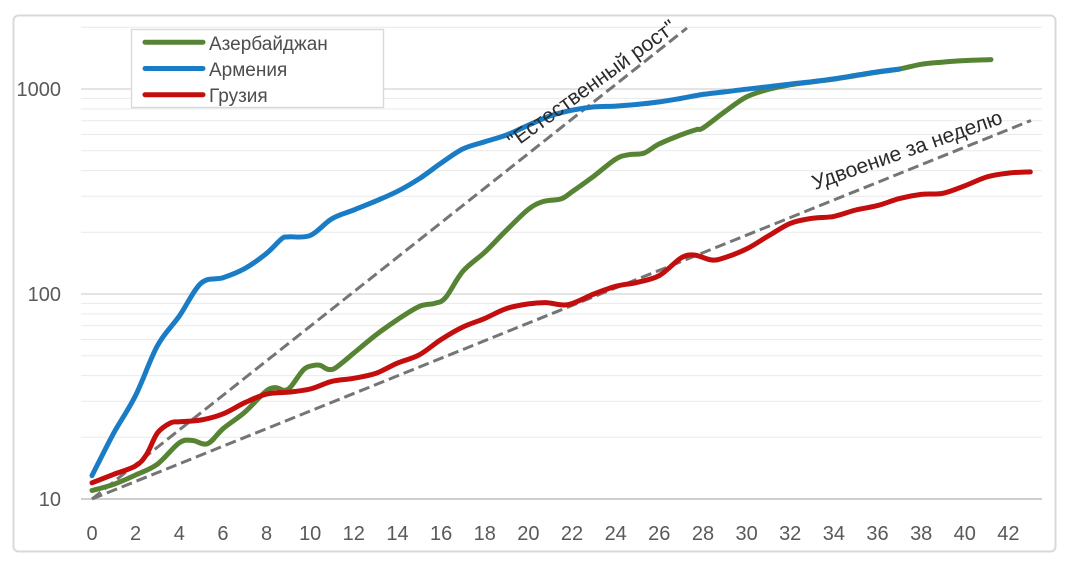 Image resolution: width=1070 pixels, height=563 pixels. Describe the element at coordinates (528, 534) in the screenshot. I see `svg-text: 20` at that location.